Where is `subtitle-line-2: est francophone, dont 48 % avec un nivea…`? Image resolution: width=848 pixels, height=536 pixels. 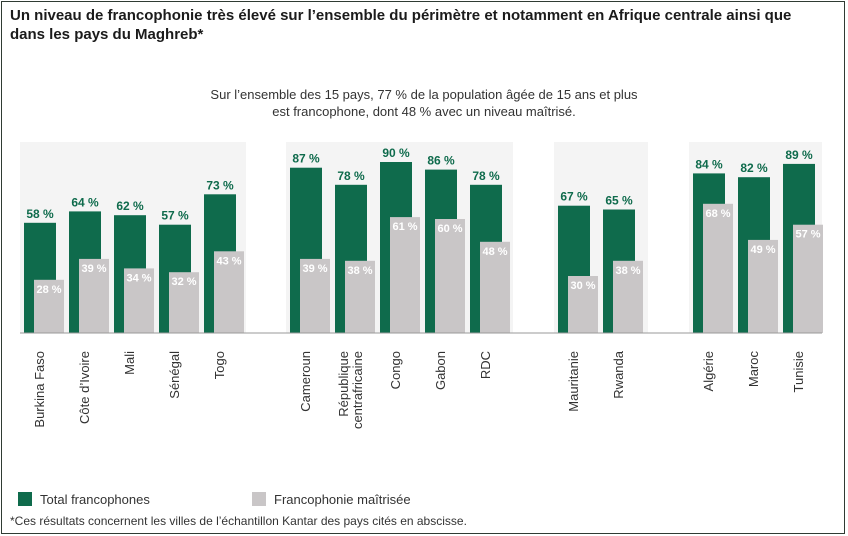
subtitle-line-2: est francophone, dont 48 % avec un nivea… is located at coordinates (424, 111).